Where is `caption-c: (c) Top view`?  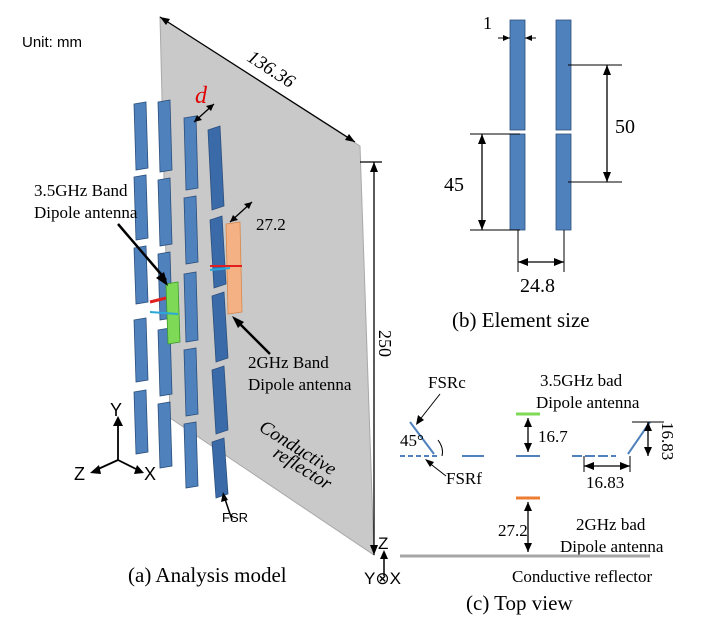 caption-c: (c) Top view is located at coordinates (519, 603).